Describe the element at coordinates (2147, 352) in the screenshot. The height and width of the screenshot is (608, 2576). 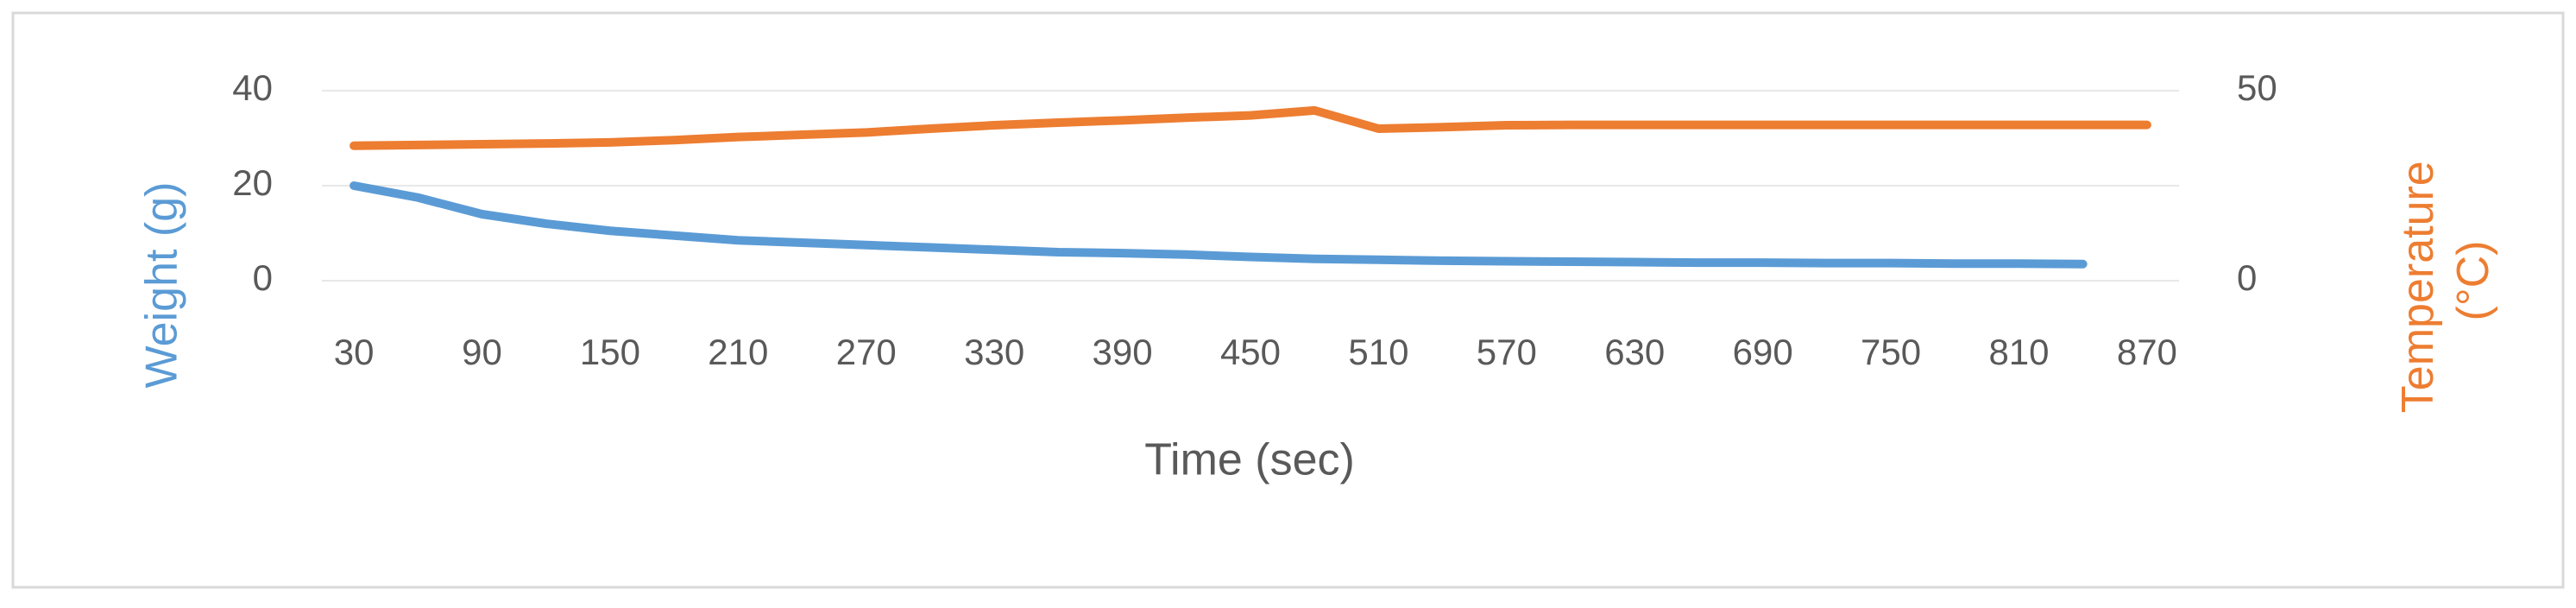
I see `x-tick-label: 870` at that location.